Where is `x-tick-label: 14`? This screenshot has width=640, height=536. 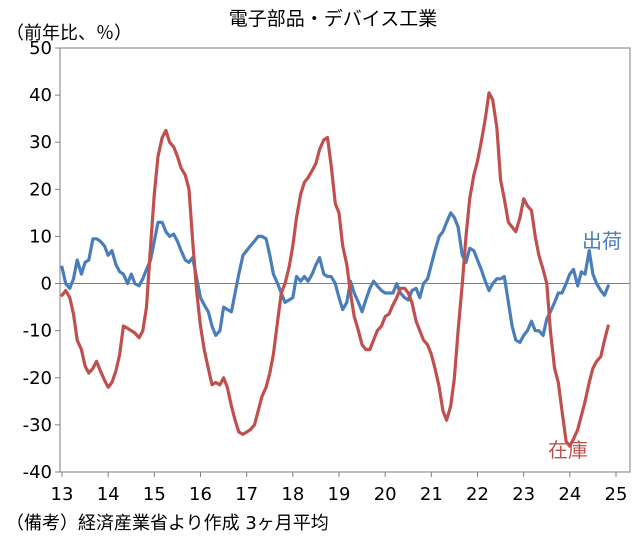 x-tick-label: 14 is located at coordinates (108, 494).